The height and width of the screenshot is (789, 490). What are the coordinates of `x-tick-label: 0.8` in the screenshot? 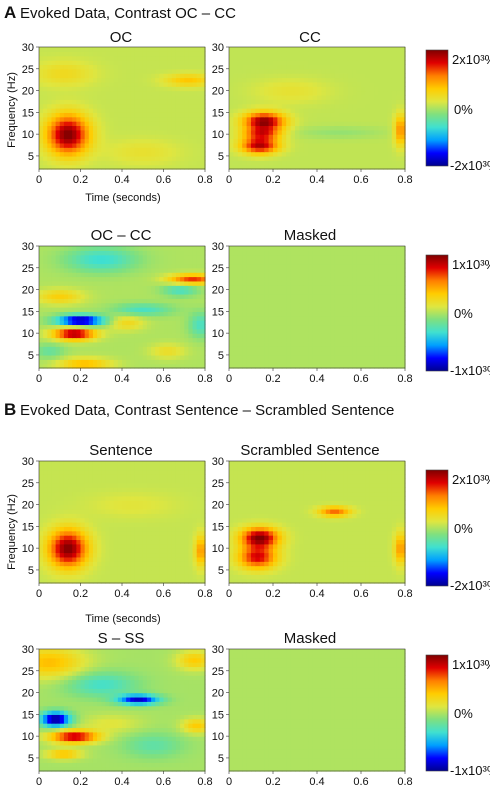 It's located at (204, 180).